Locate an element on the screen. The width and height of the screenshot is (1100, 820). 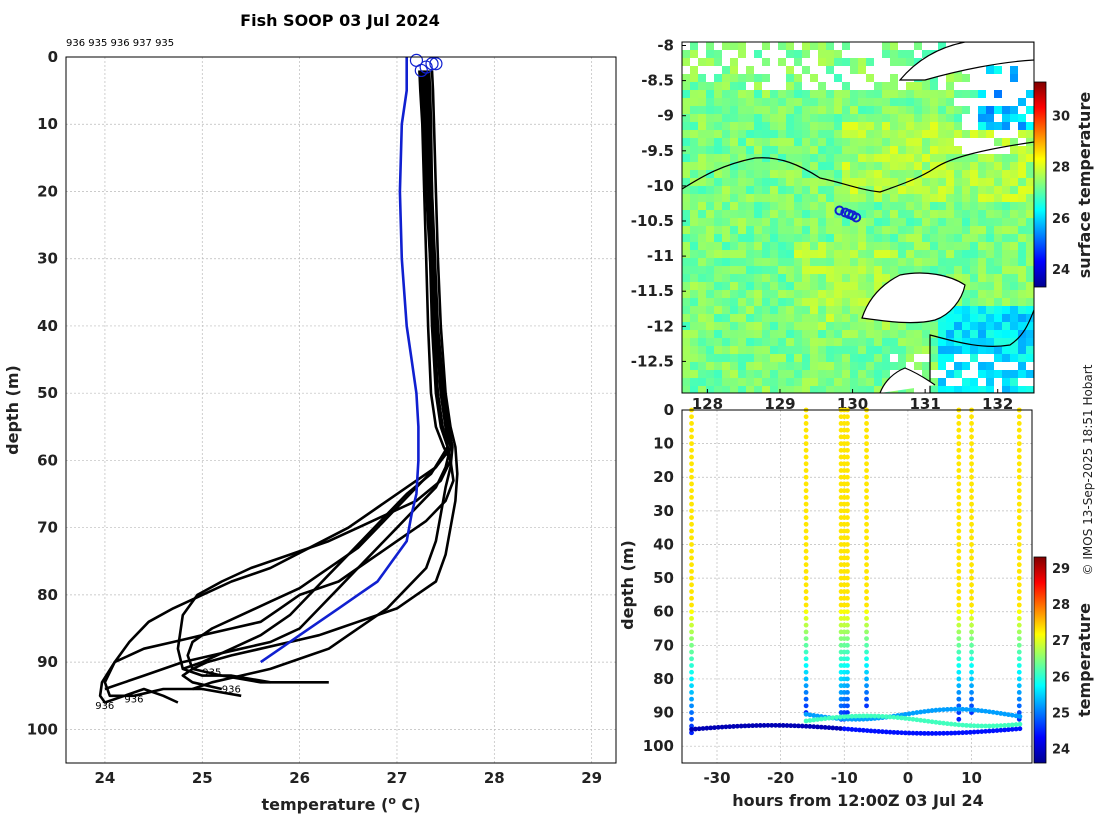
sst-pixels is located at coordinates (858, 217).